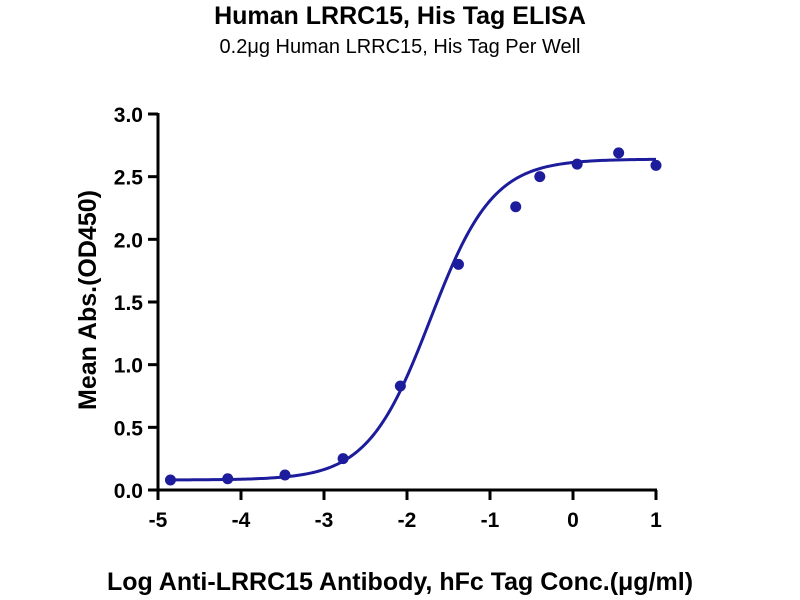 The width and height of the screenshot is (800, 600). Describe the element at coordinates (241, 520) in the screenshot. I see `x-tick-label: -4` at that location.